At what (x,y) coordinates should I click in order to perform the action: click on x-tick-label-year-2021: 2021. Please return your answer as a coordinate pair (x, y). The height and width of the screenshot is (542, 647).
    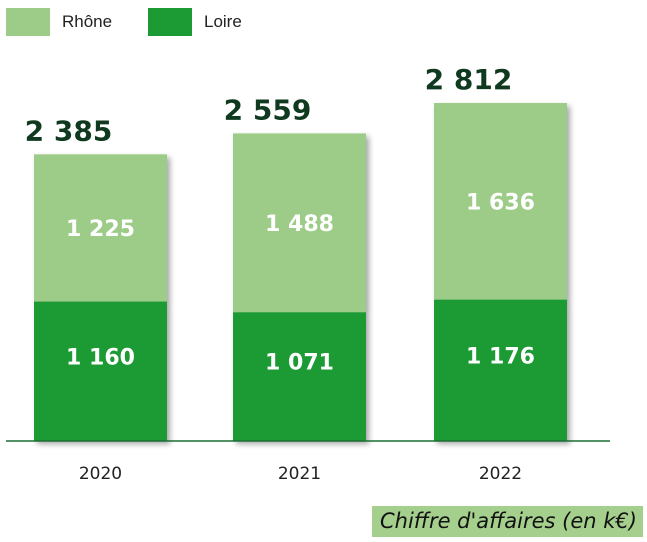
    Looking at the image, I should click on (299, 474).